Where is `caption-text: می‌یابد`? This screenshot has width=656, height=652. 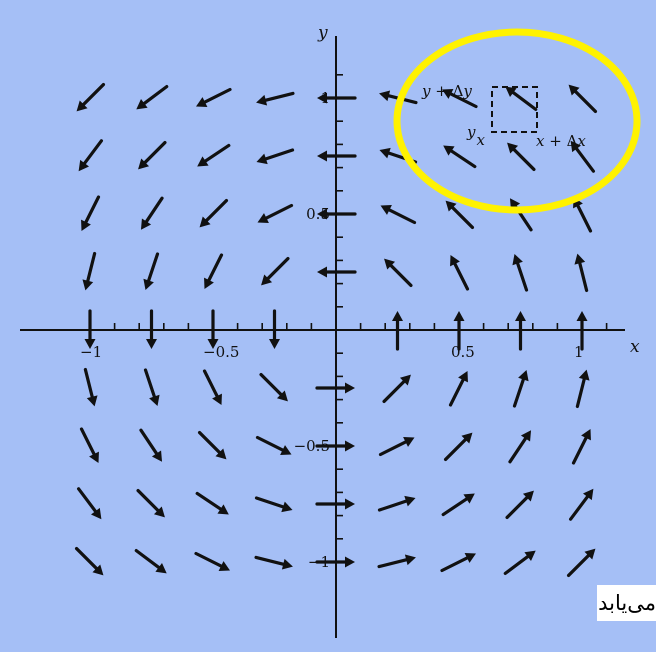 caption-text: می‌یابد is located at coordinates (626, 603).